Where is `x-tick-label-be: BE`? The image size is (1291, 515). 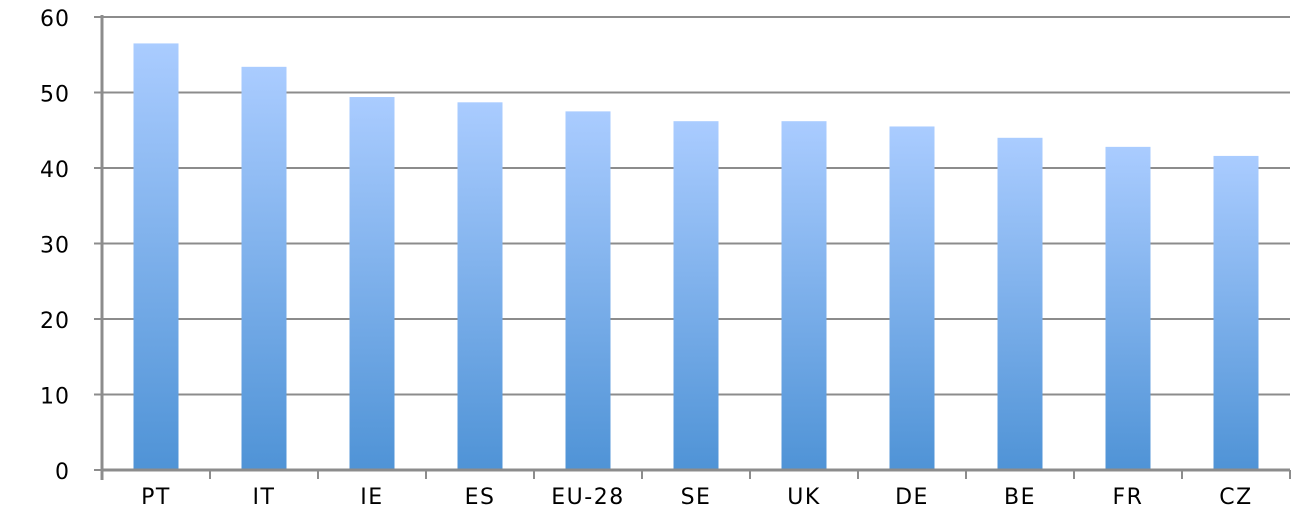
x-tick-label-be: BE is located at coordinates (1020, 497).